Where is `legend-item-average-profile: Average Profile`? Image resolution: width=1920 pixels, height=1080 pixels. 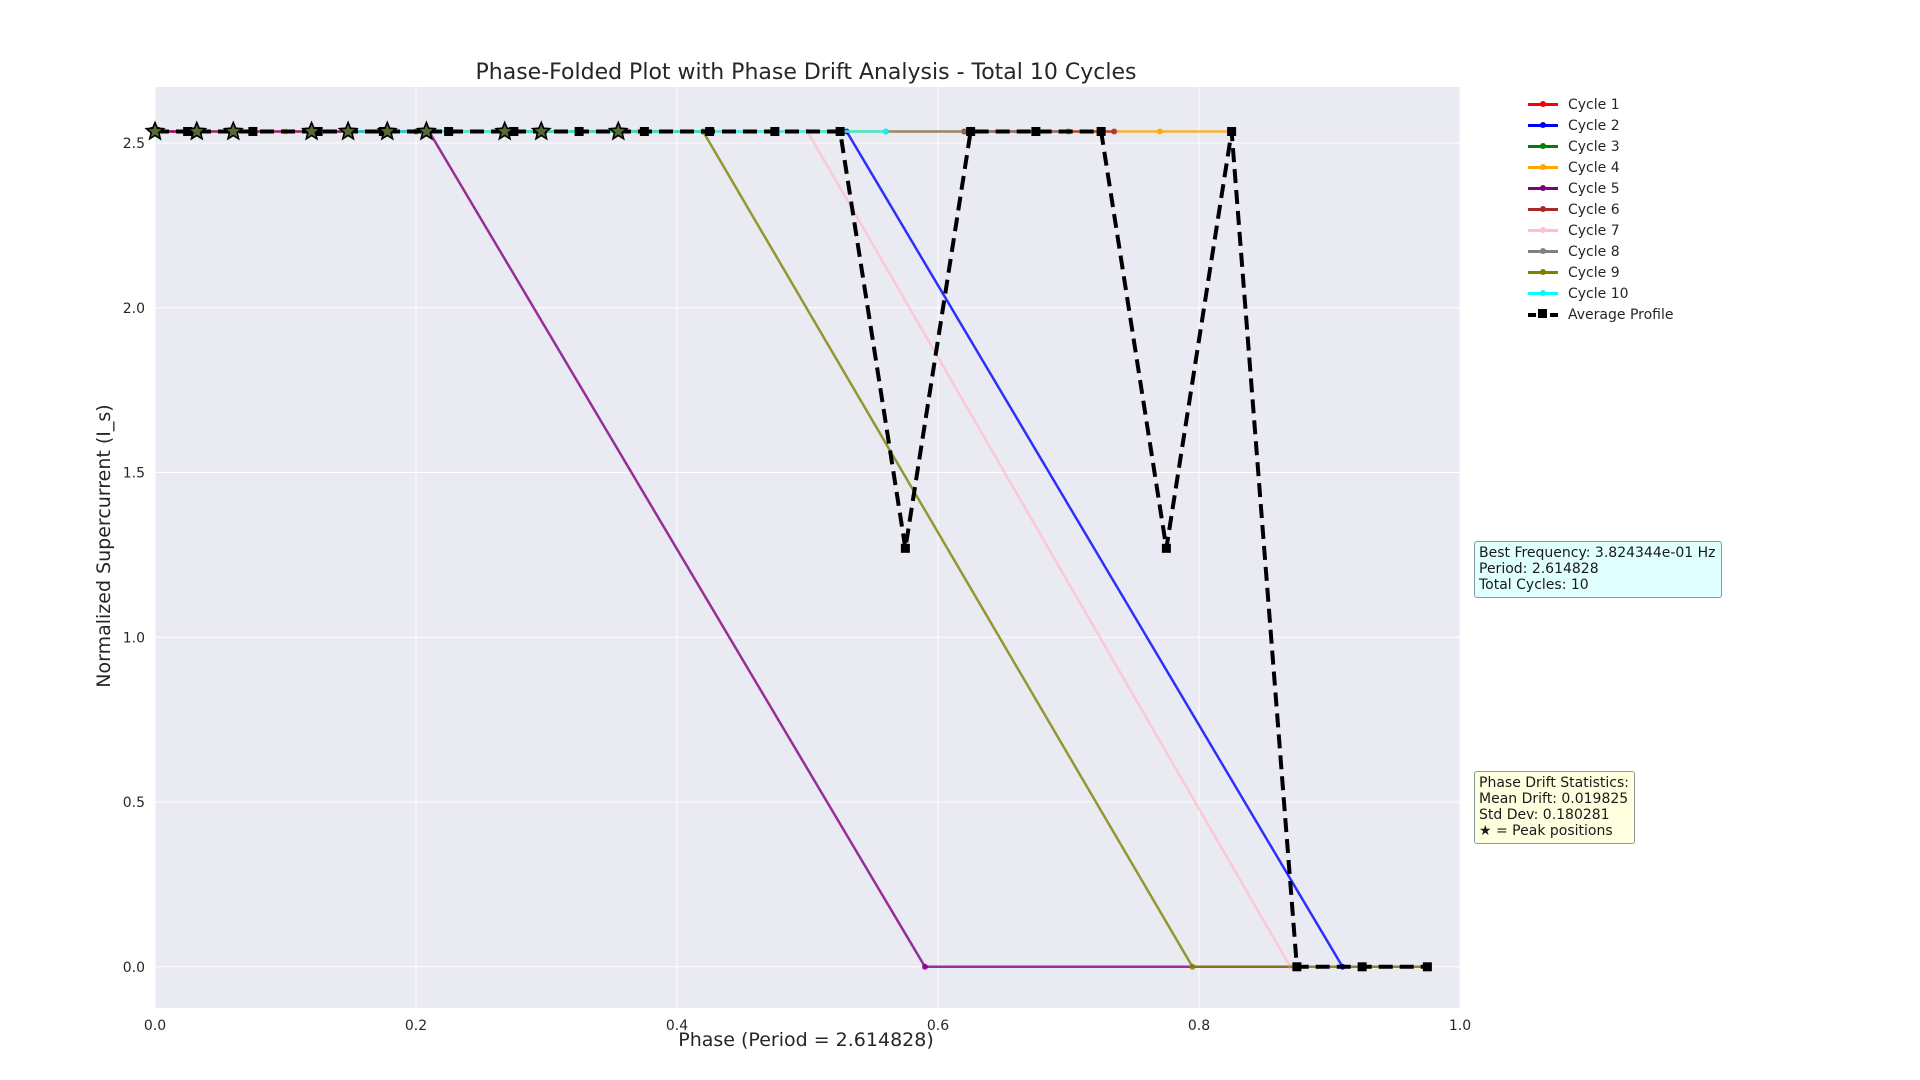 legend-item-average-profile: Average Profile is located at coordinates (1600, 314).